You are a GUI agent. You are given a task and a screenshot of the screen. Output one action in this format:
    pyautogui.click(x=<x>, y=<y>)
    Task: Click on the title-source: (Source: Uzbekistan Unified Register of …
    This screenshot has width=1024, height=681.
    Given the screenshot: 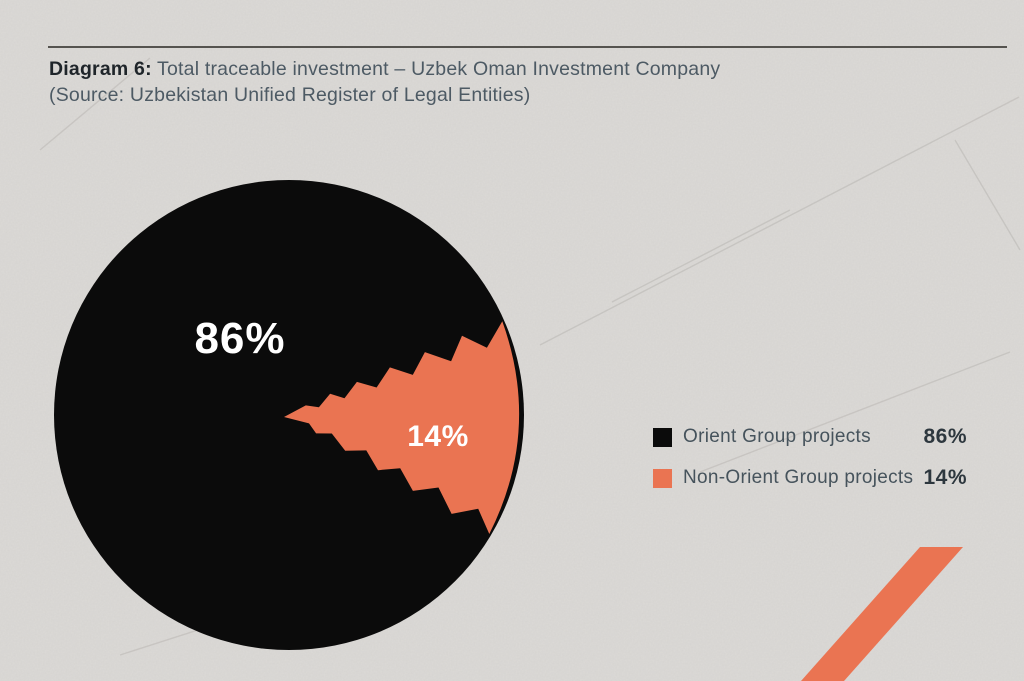 What is the action you would take?
    pyautogui.click(x=290, y=95)
    